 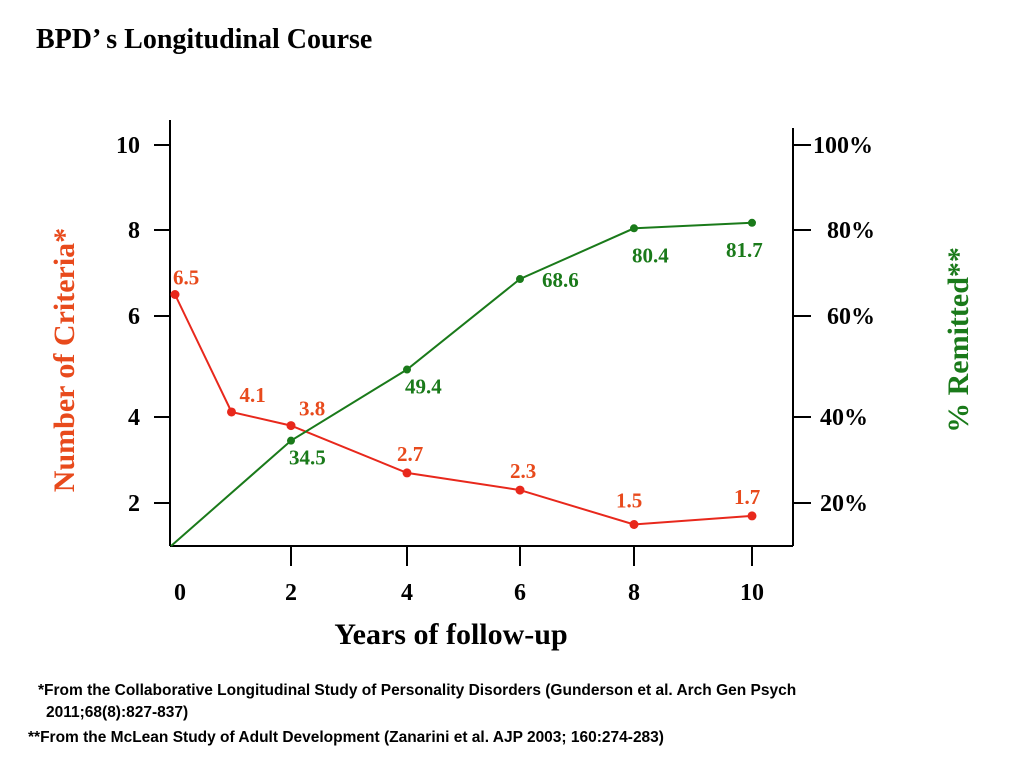 What do you see at coordinates (134, 504) in the screenshot?
I see `left-axis-tick-label: 2` at bounding box center [134, 504].